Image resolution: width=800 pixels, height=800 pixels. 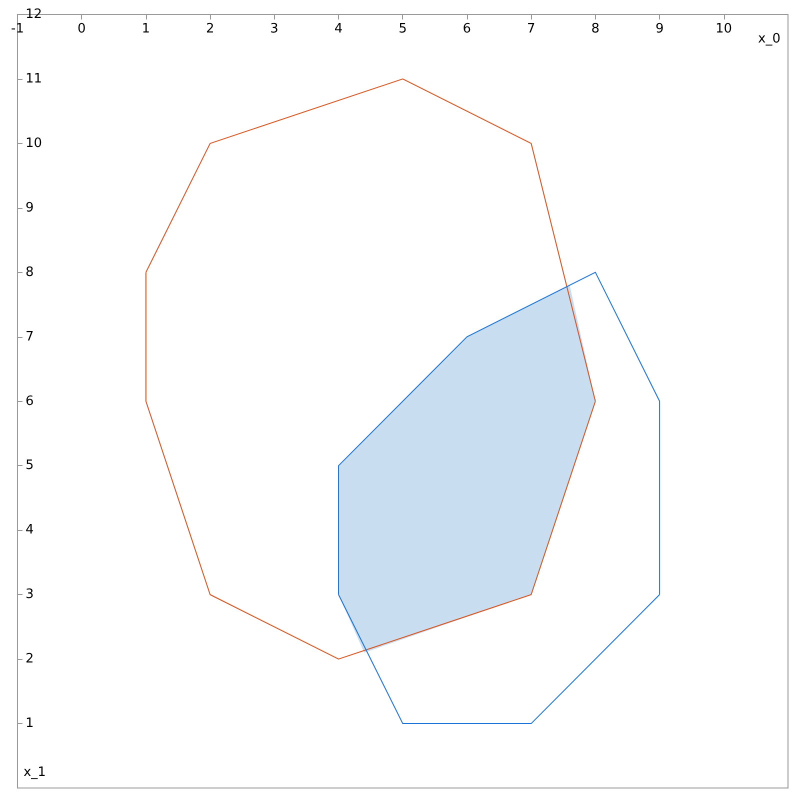 I want to click on x-tick-label: 0, so click(x=82, y=29).